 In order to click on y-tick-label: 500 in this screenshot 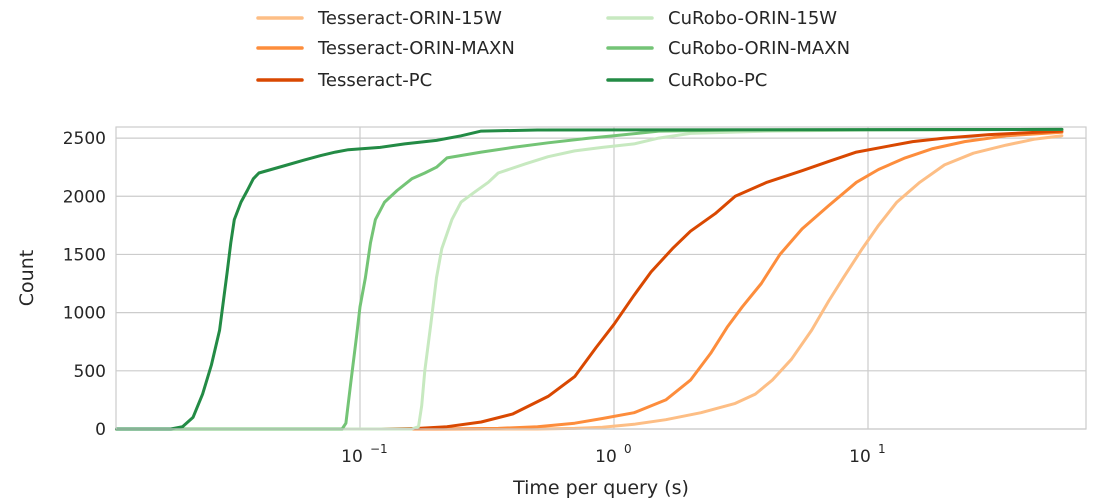, I will do `click(90, 372)`.